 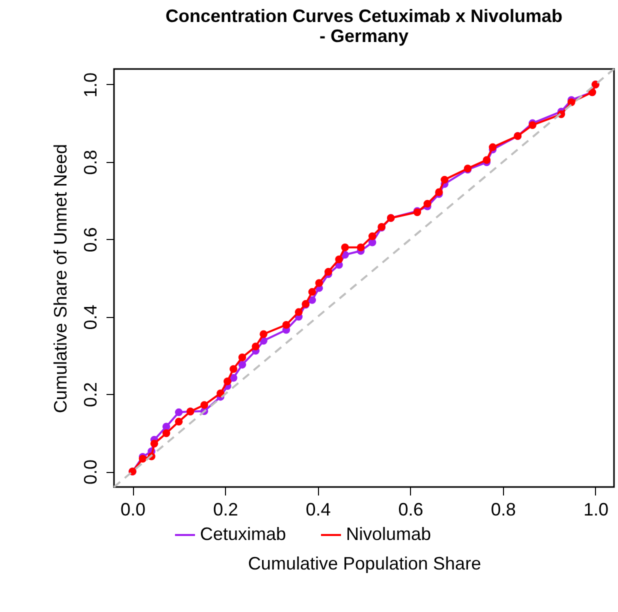 What do you see at coordinates (389, 534) in the screenshot?
I see `legend-label: Nivolumab` at bounding box center [389, 534].